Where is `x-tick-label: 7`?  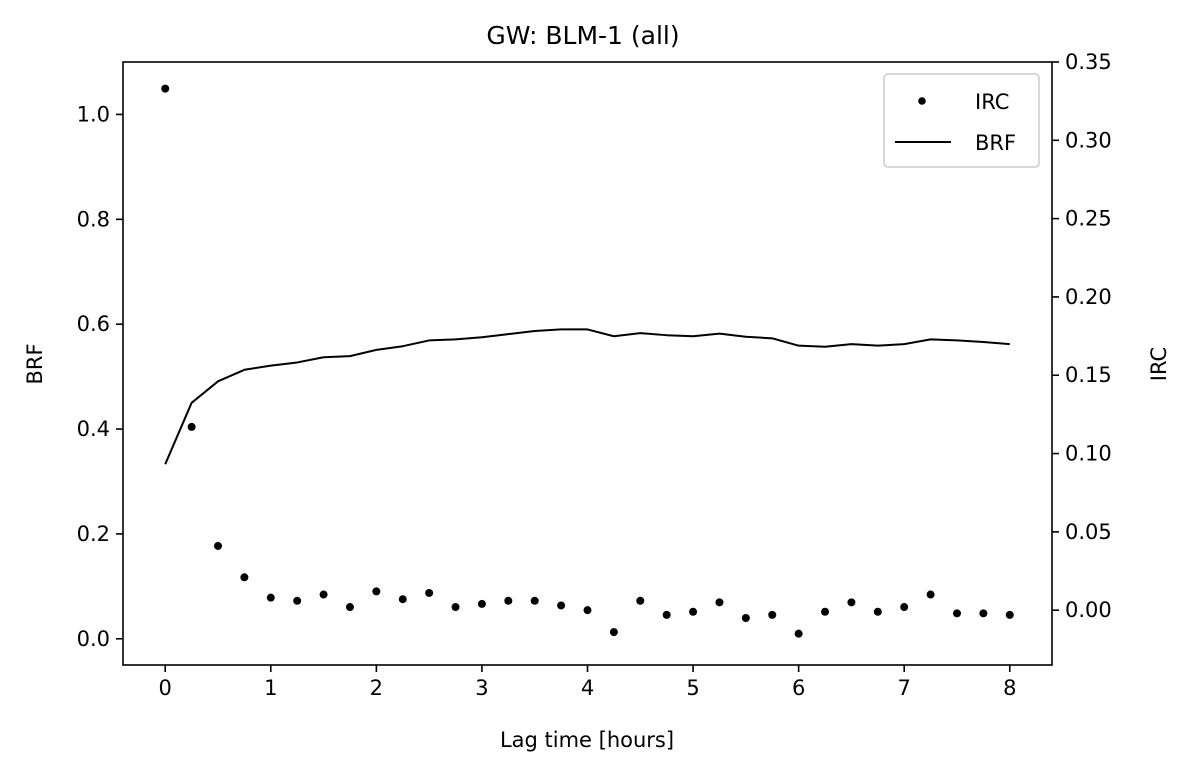 x-tick-label: 7 is located at coordinates (904, 688).